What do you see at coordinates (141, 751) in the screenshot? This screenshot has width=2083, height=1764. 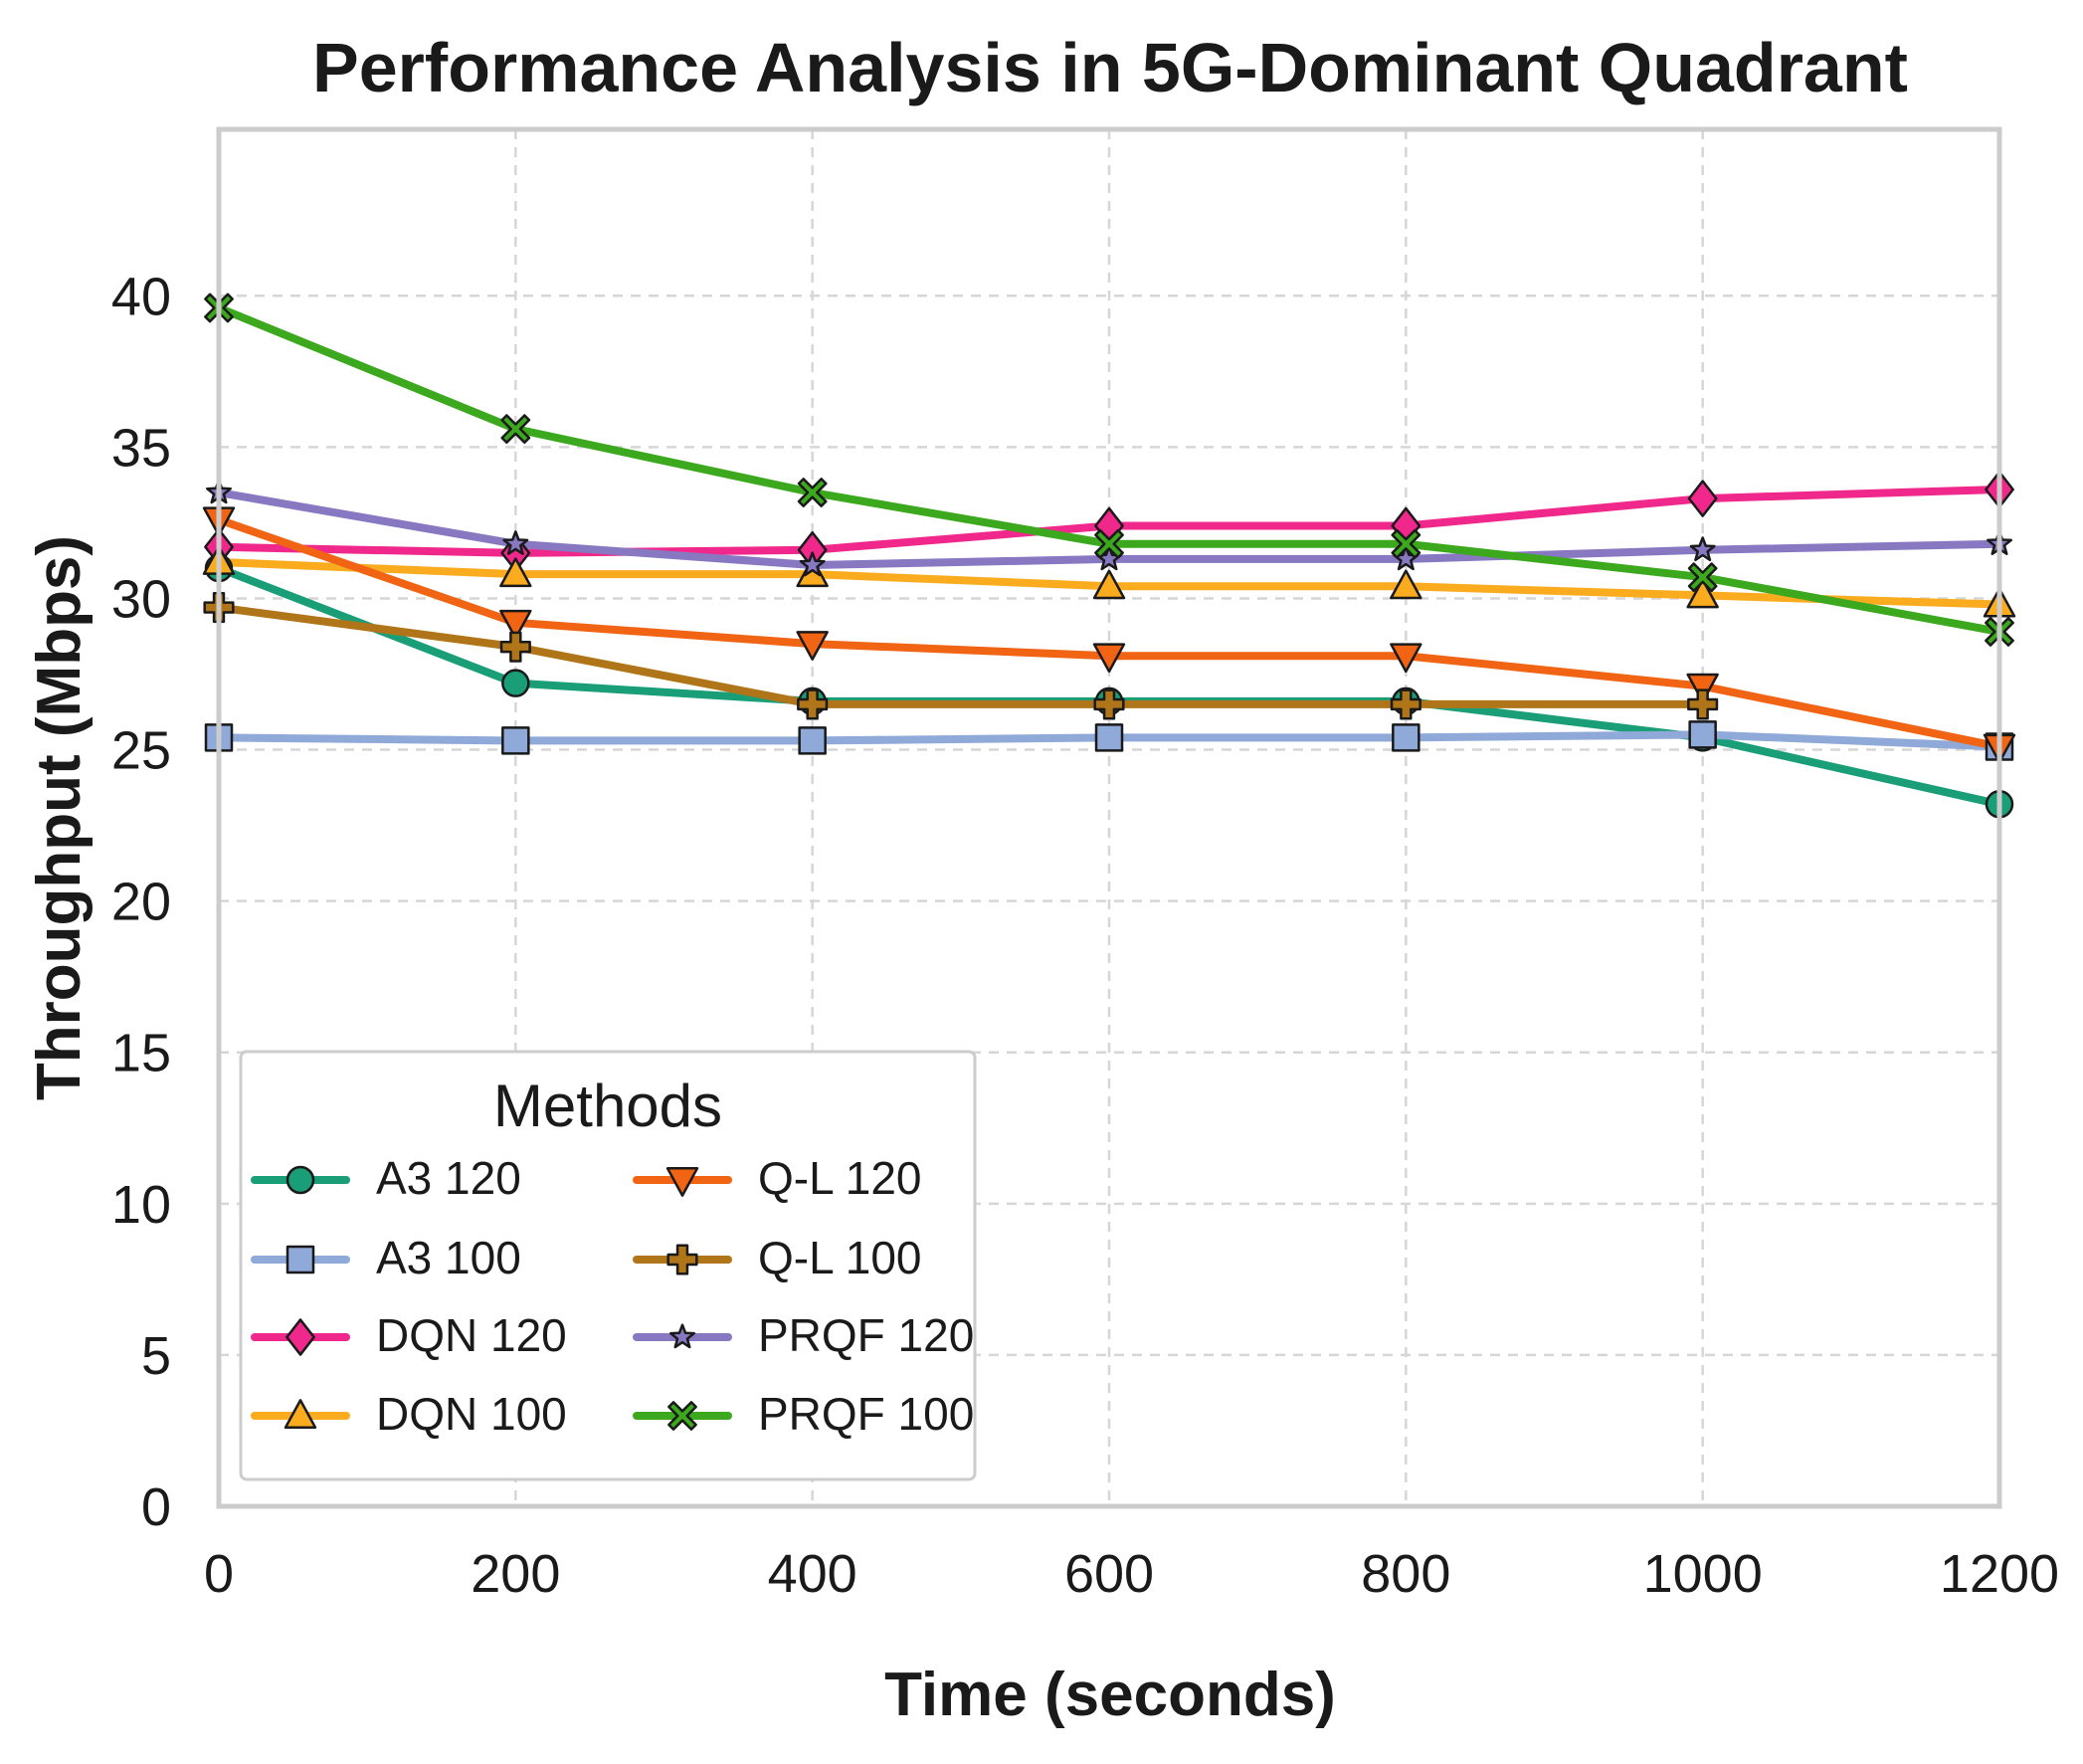 I see `y-tick-label: 25` at bounding box center [141, 751].